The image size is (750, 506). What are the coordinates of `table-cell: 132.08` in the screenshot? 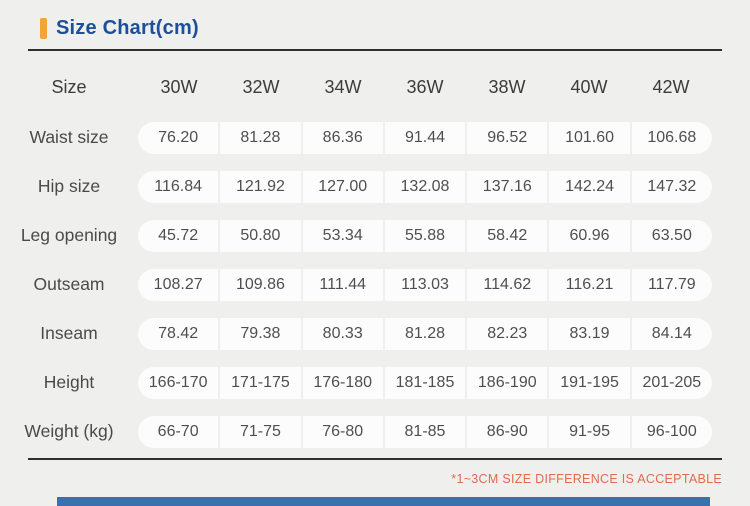 It's located at (425, 186).